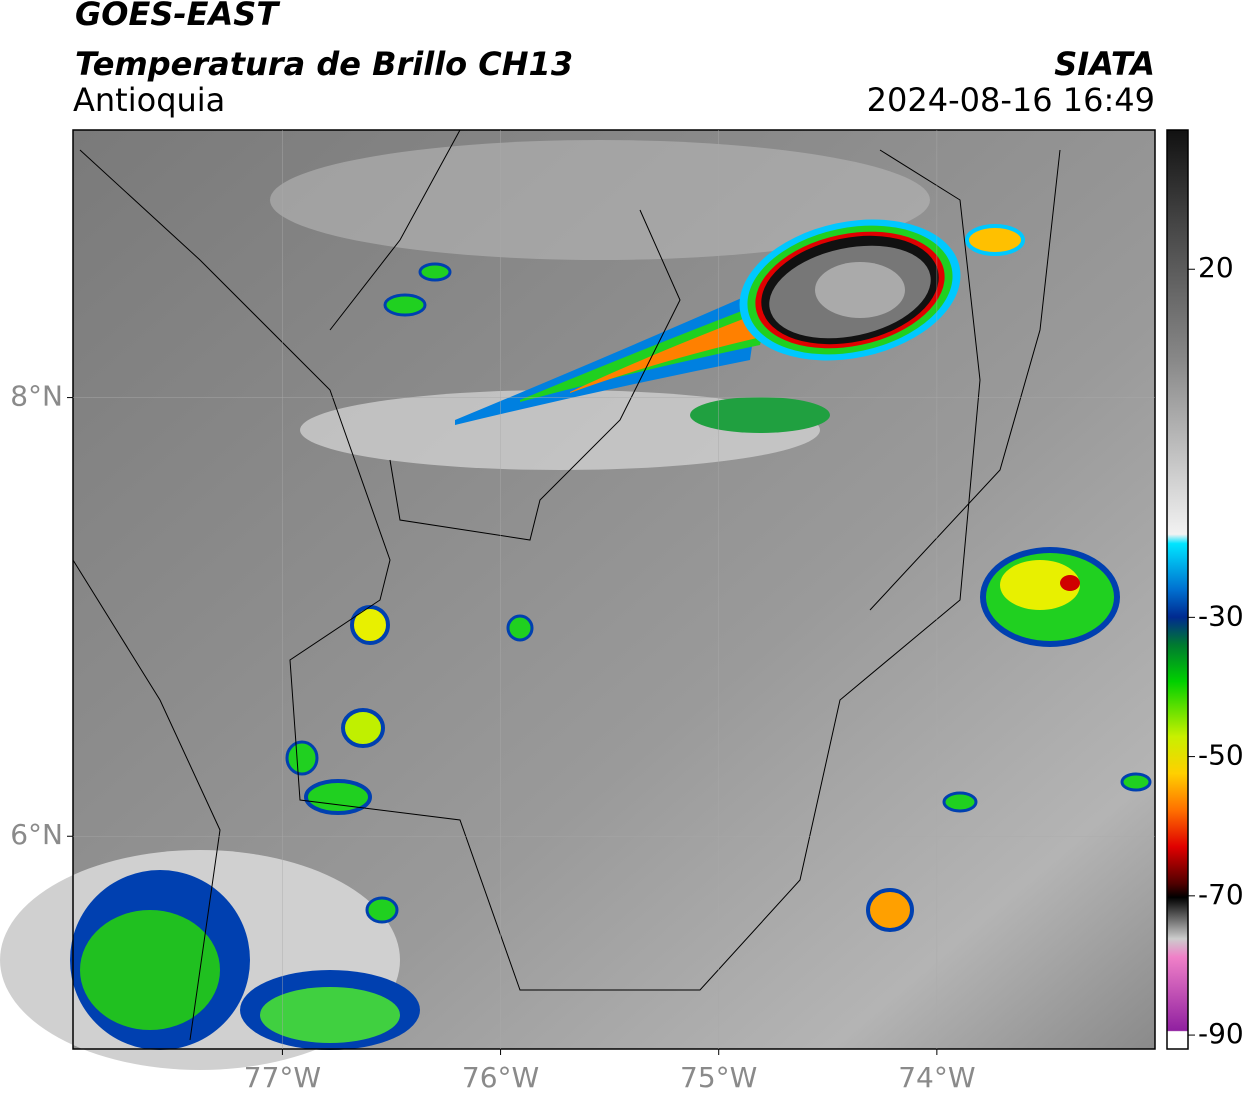 This screenshot has width=1252, height=1103. I want to click on title: GOES-EAST, so click(177, 16).